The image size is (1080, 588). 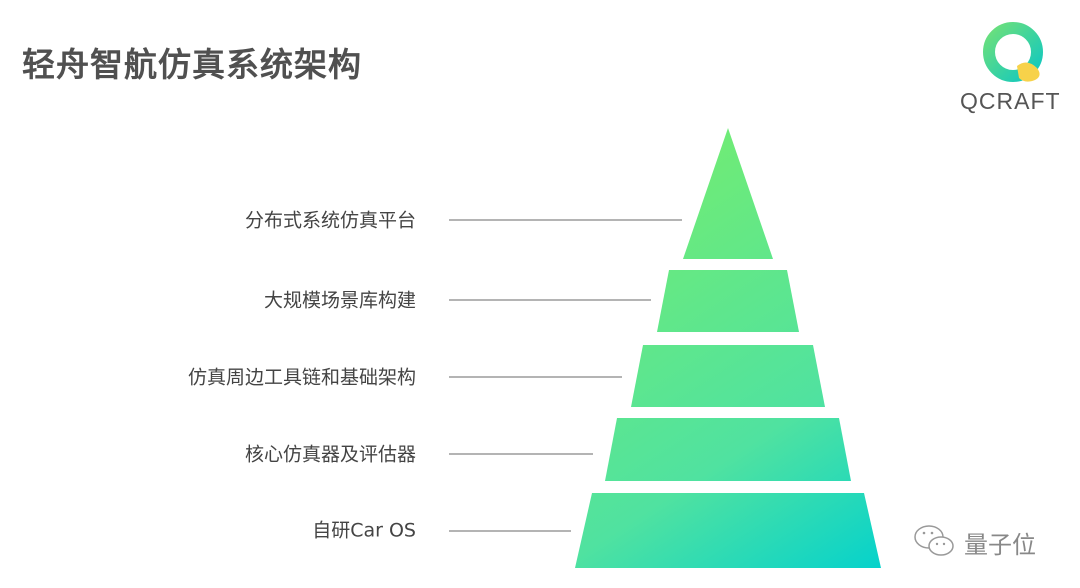 What do you see at coordinates (934, 540) in the screenshot?
I see `wechat-icon` at bounding box center [934, 540].